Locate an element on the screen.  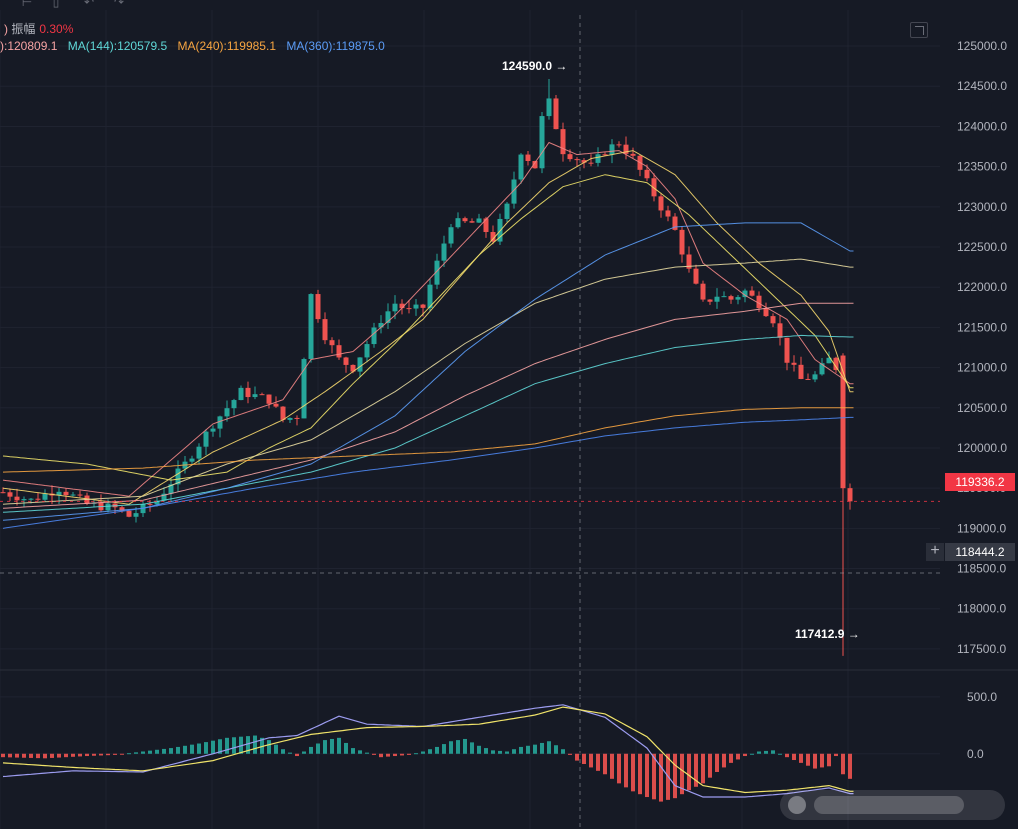
grid-icon: ⊢ is located at coordinates (27, 4).